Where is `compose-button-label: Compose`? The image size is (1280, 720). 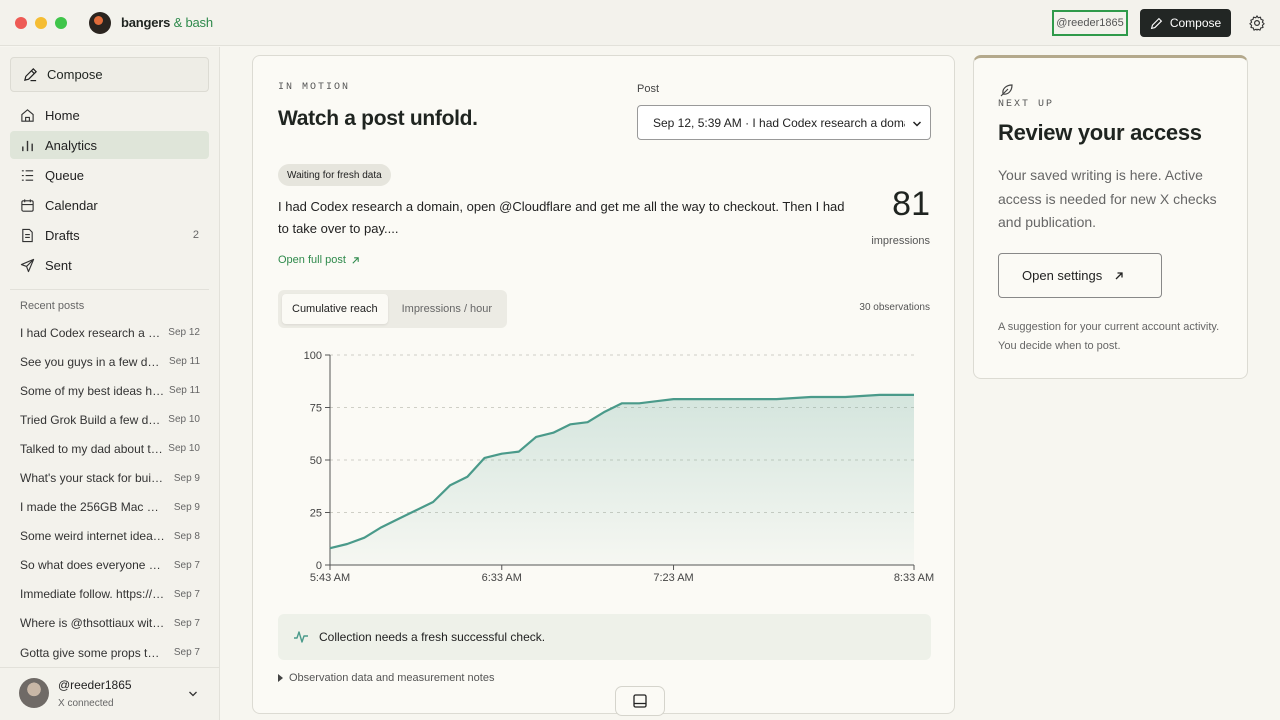 compose-button-label: Compose is located at coordinates (1195, 23).